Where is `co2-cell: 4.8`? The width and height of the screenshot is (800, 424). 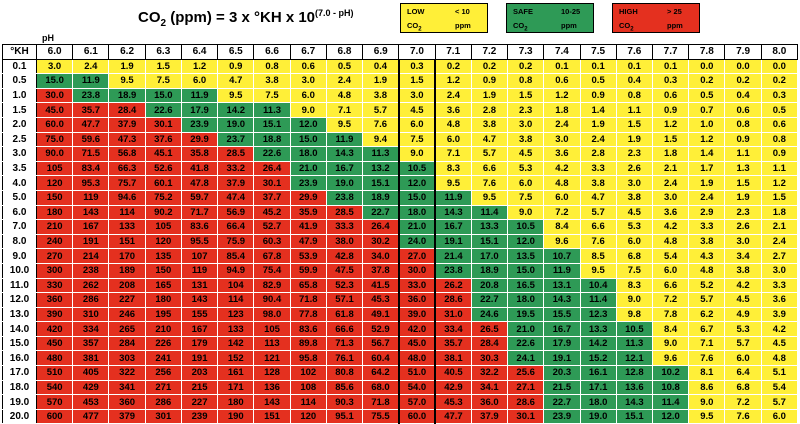 co2-cell: 4.8 is located at coordinates (453, 124).